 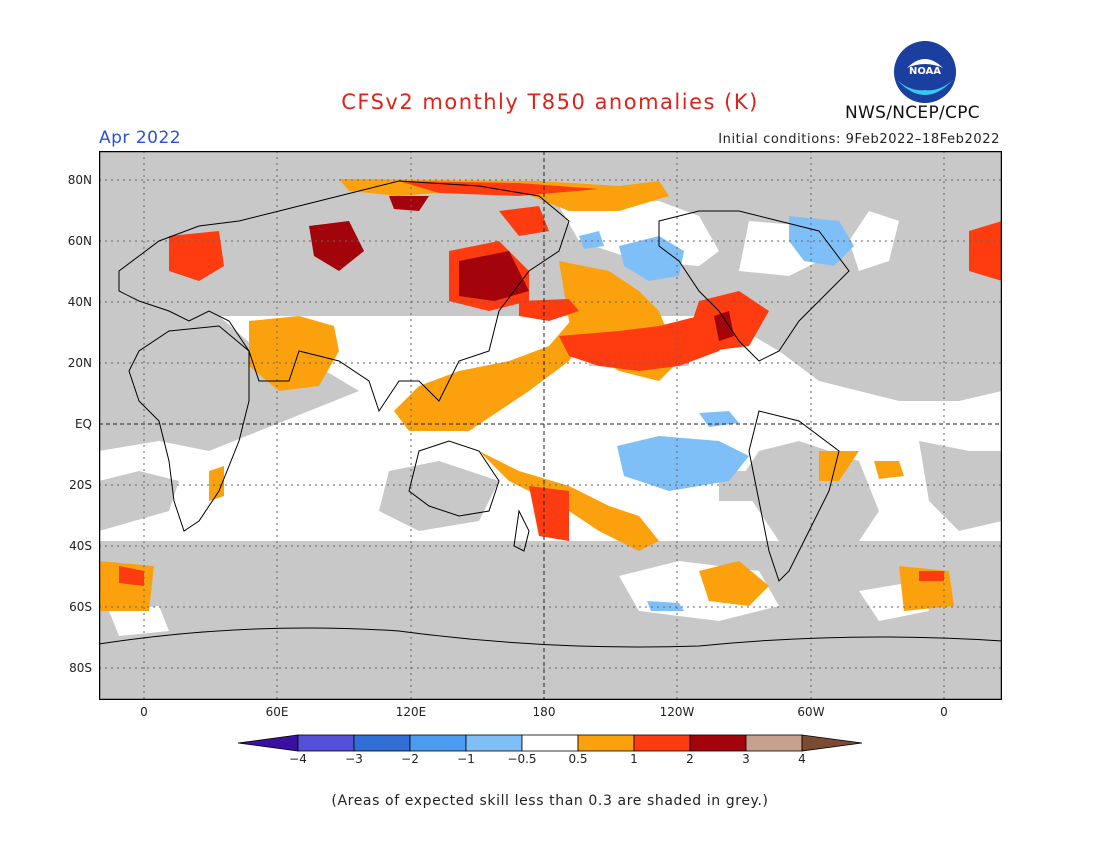 What do you see at coordinates (144, 712) in the screenshot?
I see `lon-label-0: 0` at bounding box center [144, 712].